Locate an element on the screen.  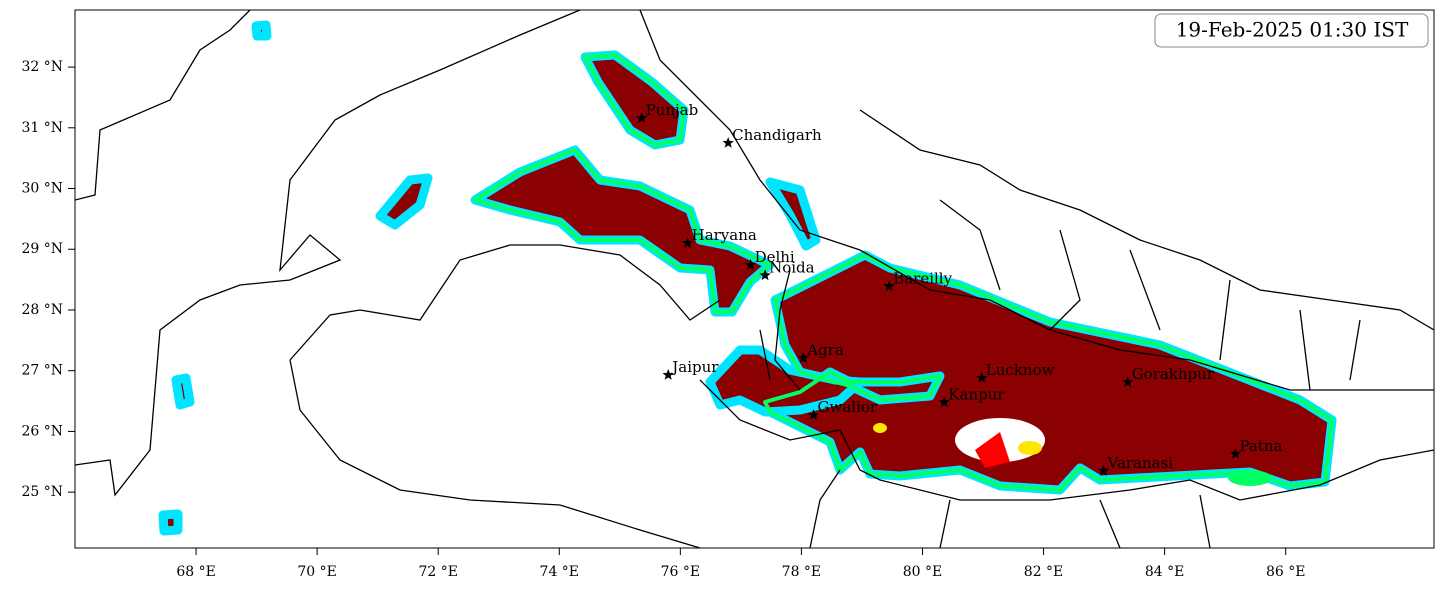
rain-red is located at coordinates (992, 450).